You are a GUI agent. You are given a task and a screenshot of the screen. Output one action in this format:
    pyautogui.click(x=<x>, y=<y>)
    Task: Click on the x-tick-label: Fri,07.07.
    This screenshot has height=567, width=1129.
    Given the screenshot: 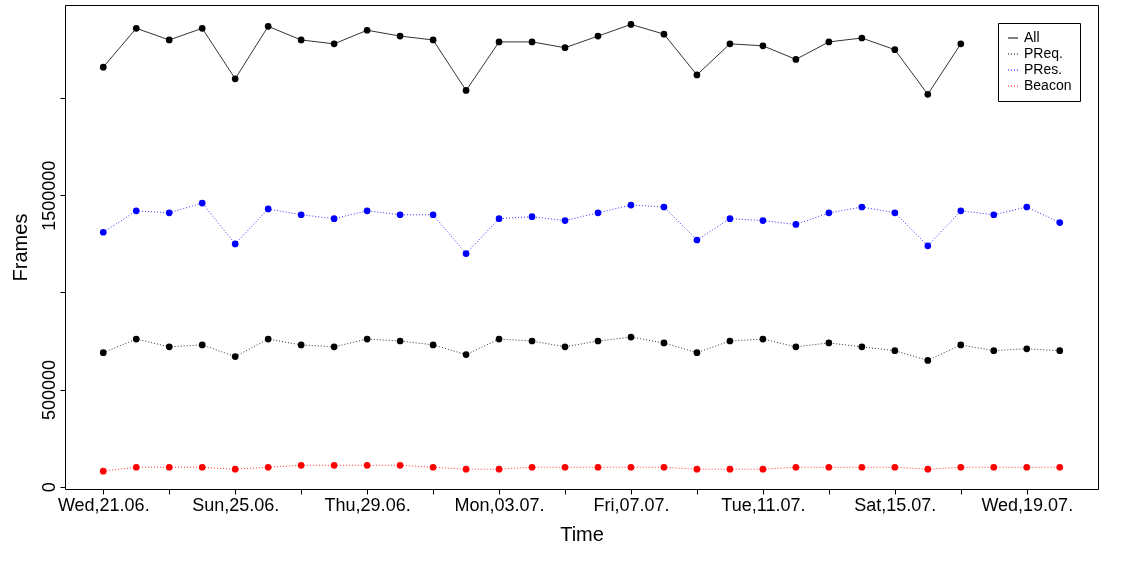 What is the action you would take?
    pyautogui.click(x=631, y=504)
    